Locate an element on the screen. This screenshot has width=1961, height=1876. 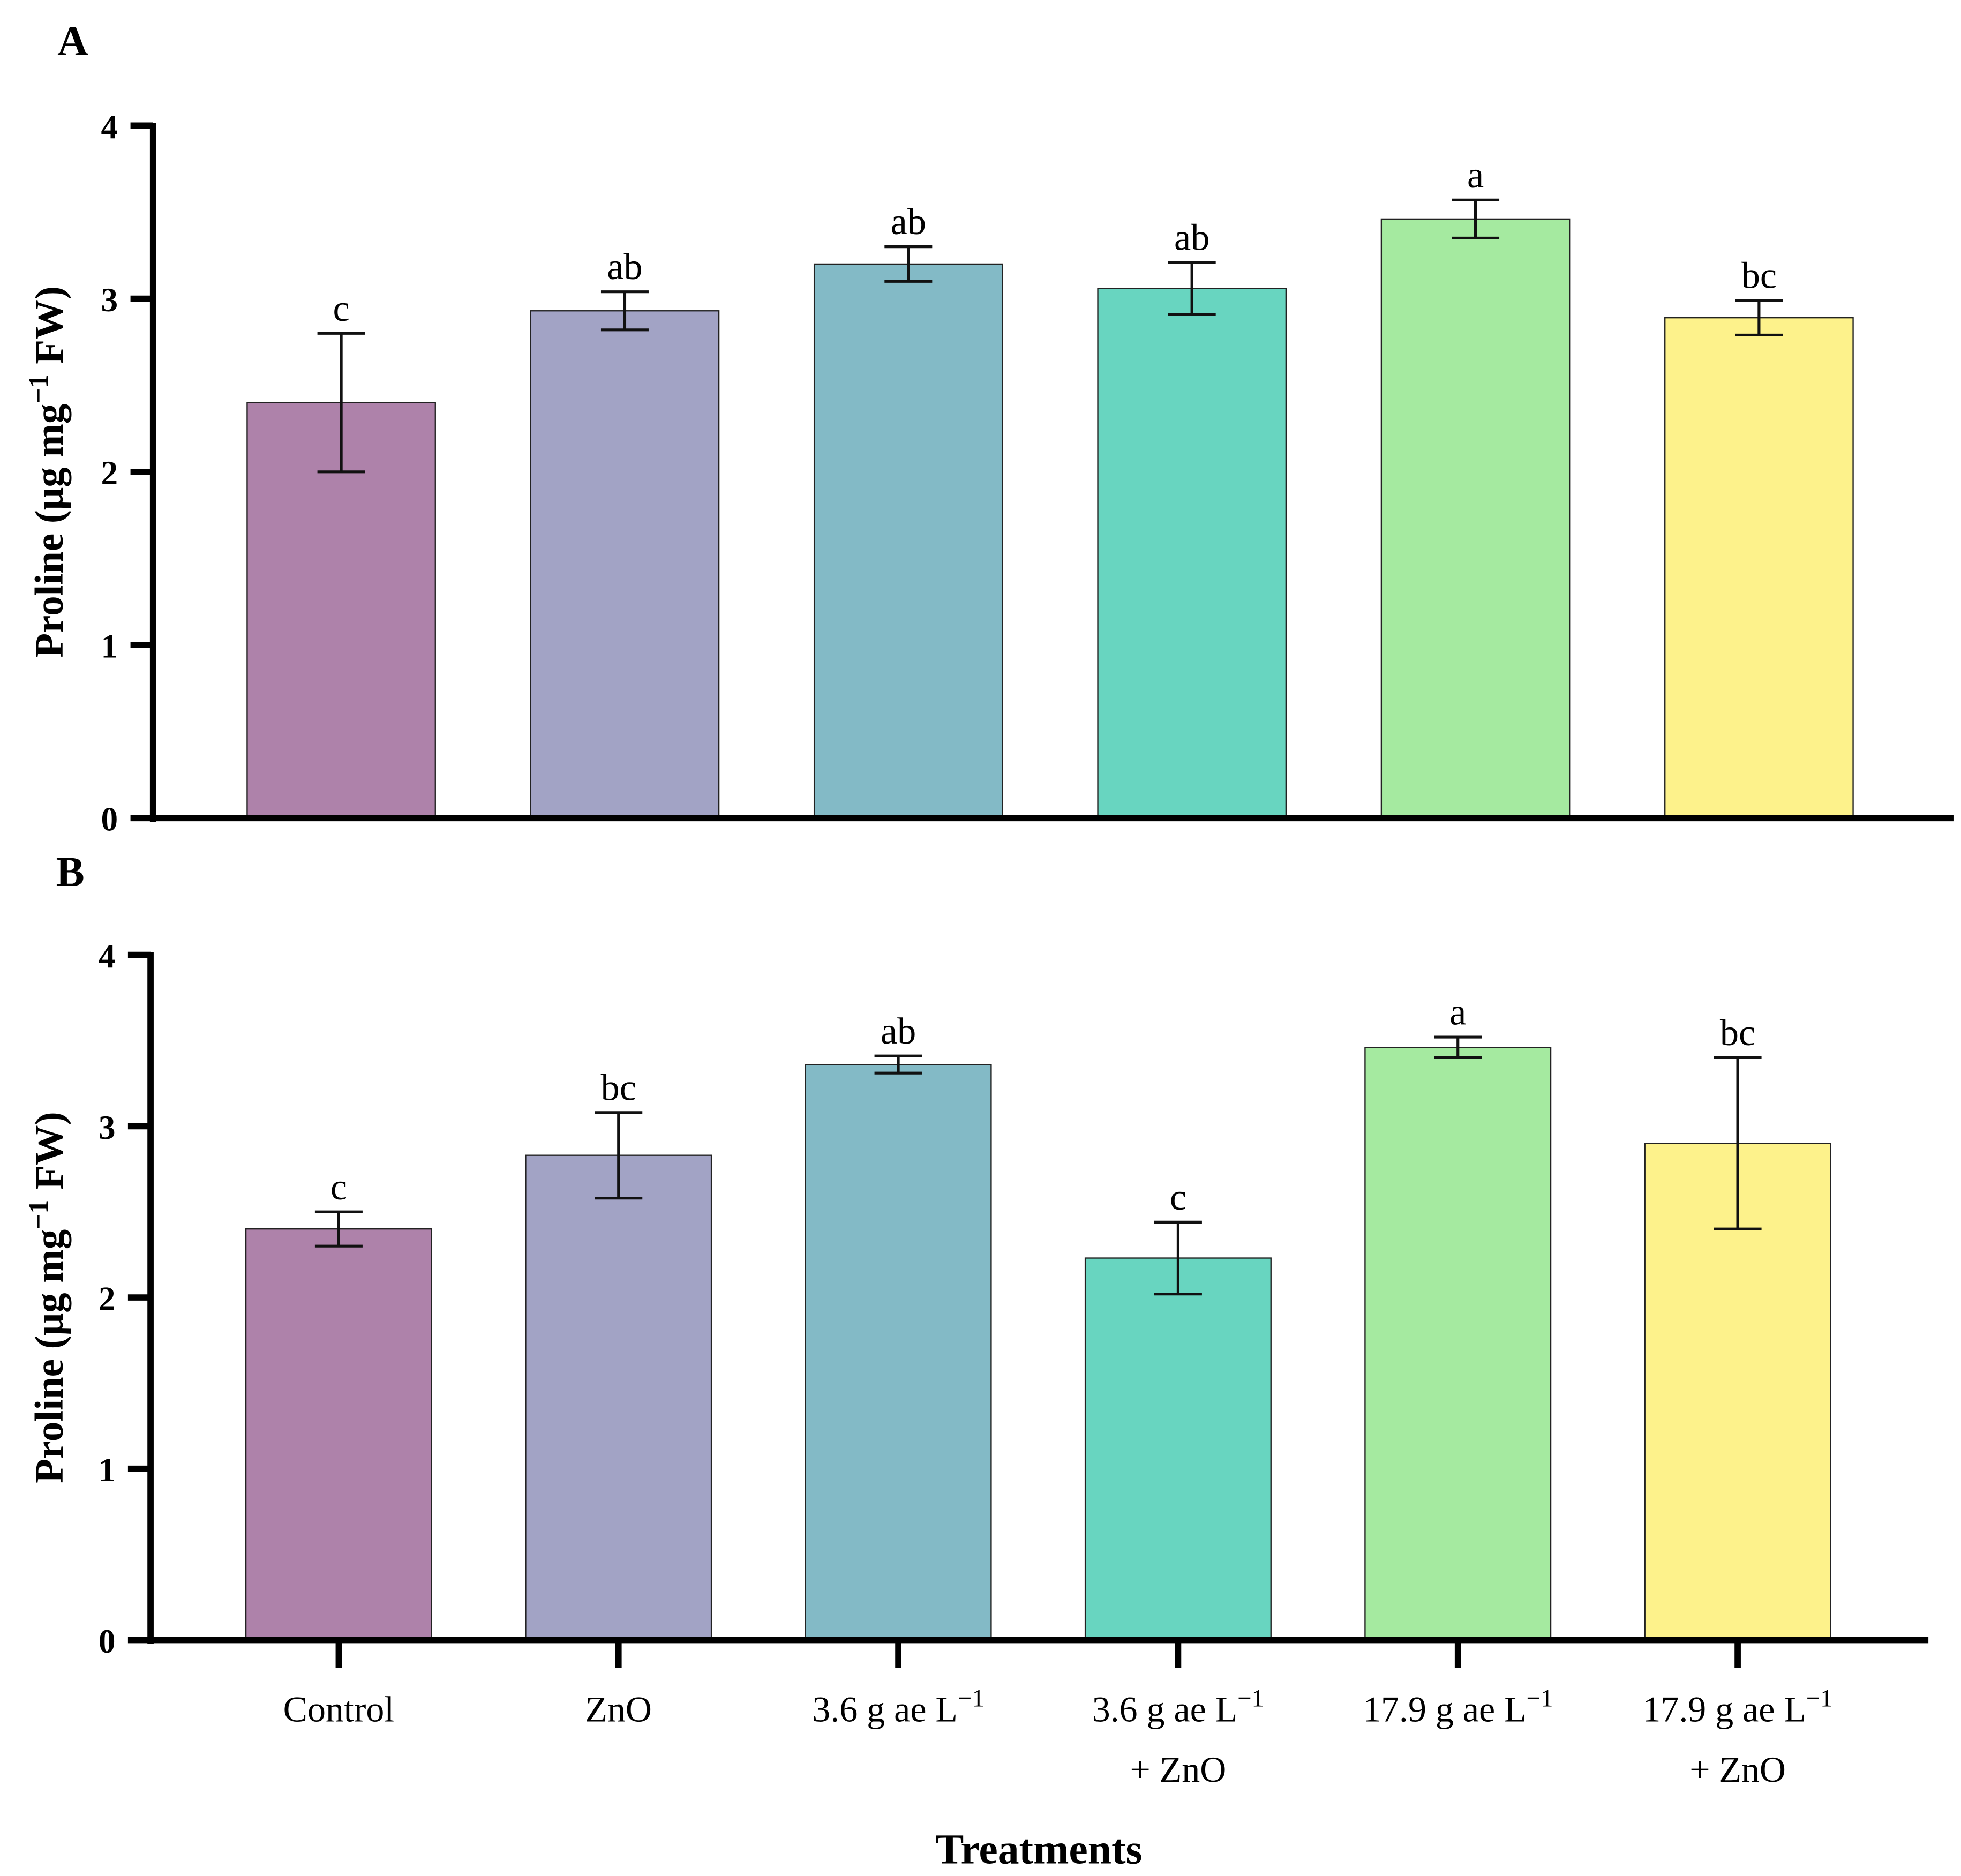
x-tick-label: ZnO is located at coordinates (618, 1709).